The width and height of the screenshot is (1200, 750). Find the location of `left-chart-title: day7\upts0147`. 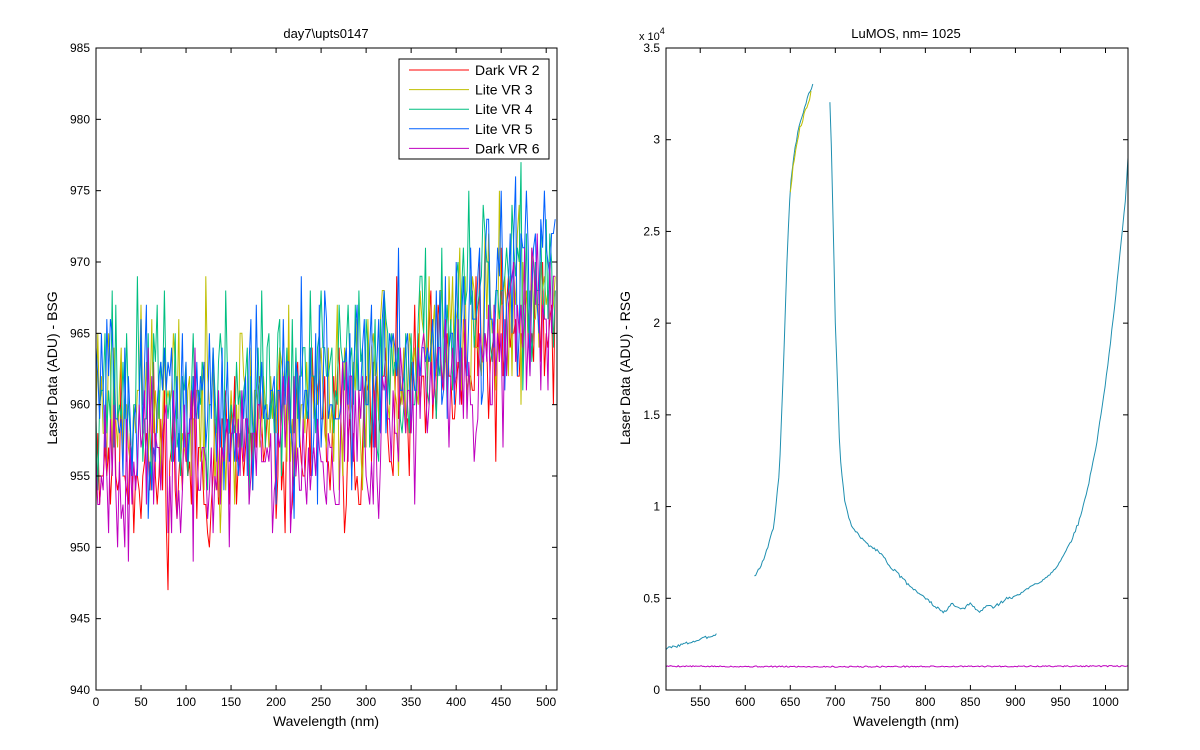

left-chart-title: day7\upts0147 is located at coordinates (325, 33).